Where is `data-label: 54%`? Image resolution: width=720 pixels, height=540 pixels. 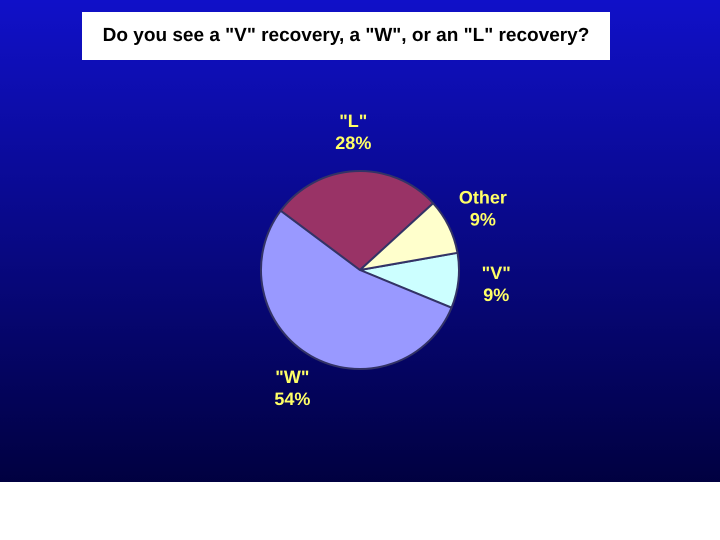 data-label: 54% is located at coordinates (292, 399).